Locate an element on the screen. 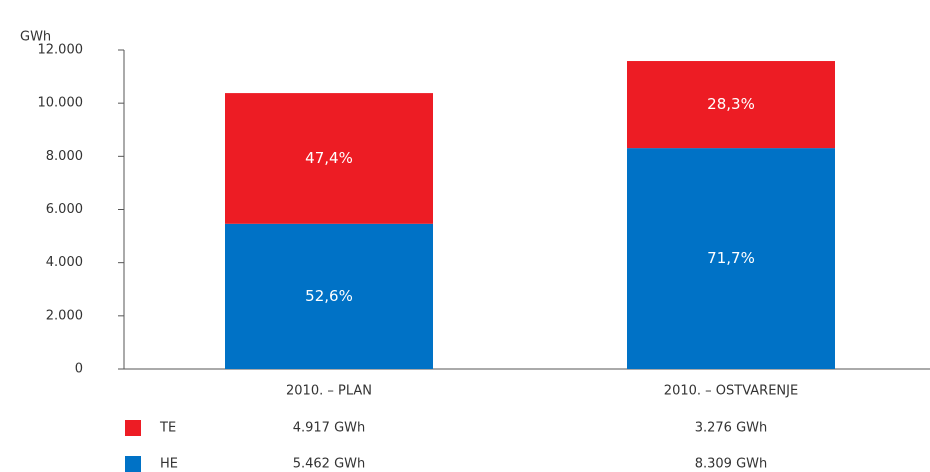 The height and width of the screenshot is (472, 930). share-label: 71,7% is located at coordinates (731, 258).